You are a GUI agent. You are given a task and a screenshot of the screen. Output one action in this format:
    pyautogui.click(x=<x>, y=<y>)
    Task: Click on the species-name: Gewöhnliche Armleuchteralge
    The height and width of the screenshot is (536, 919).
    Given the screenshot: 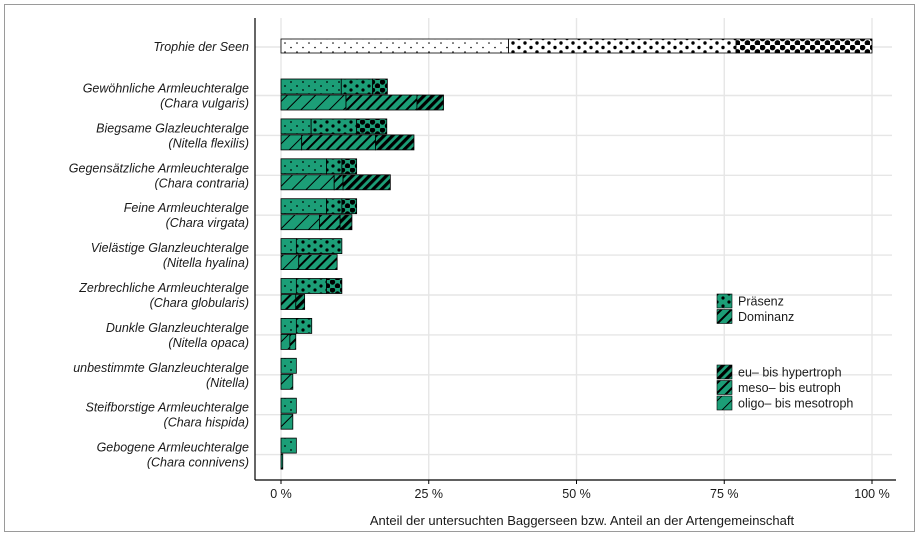 What is the action you would take?
    pyautogui.click(x=166, y=89)
    